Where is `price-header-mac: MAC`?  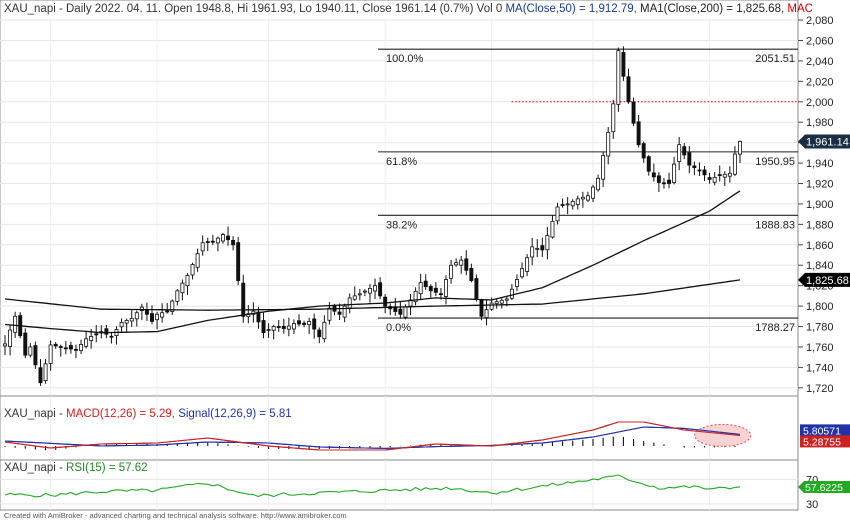
price-header-mac: MAC is located at coordinates (800, 9).